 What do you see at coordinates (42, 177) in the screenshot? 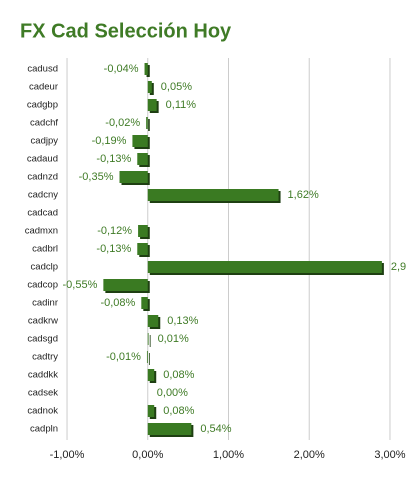
I see `category-label: cadnzd` at bounding box center [42, 177].